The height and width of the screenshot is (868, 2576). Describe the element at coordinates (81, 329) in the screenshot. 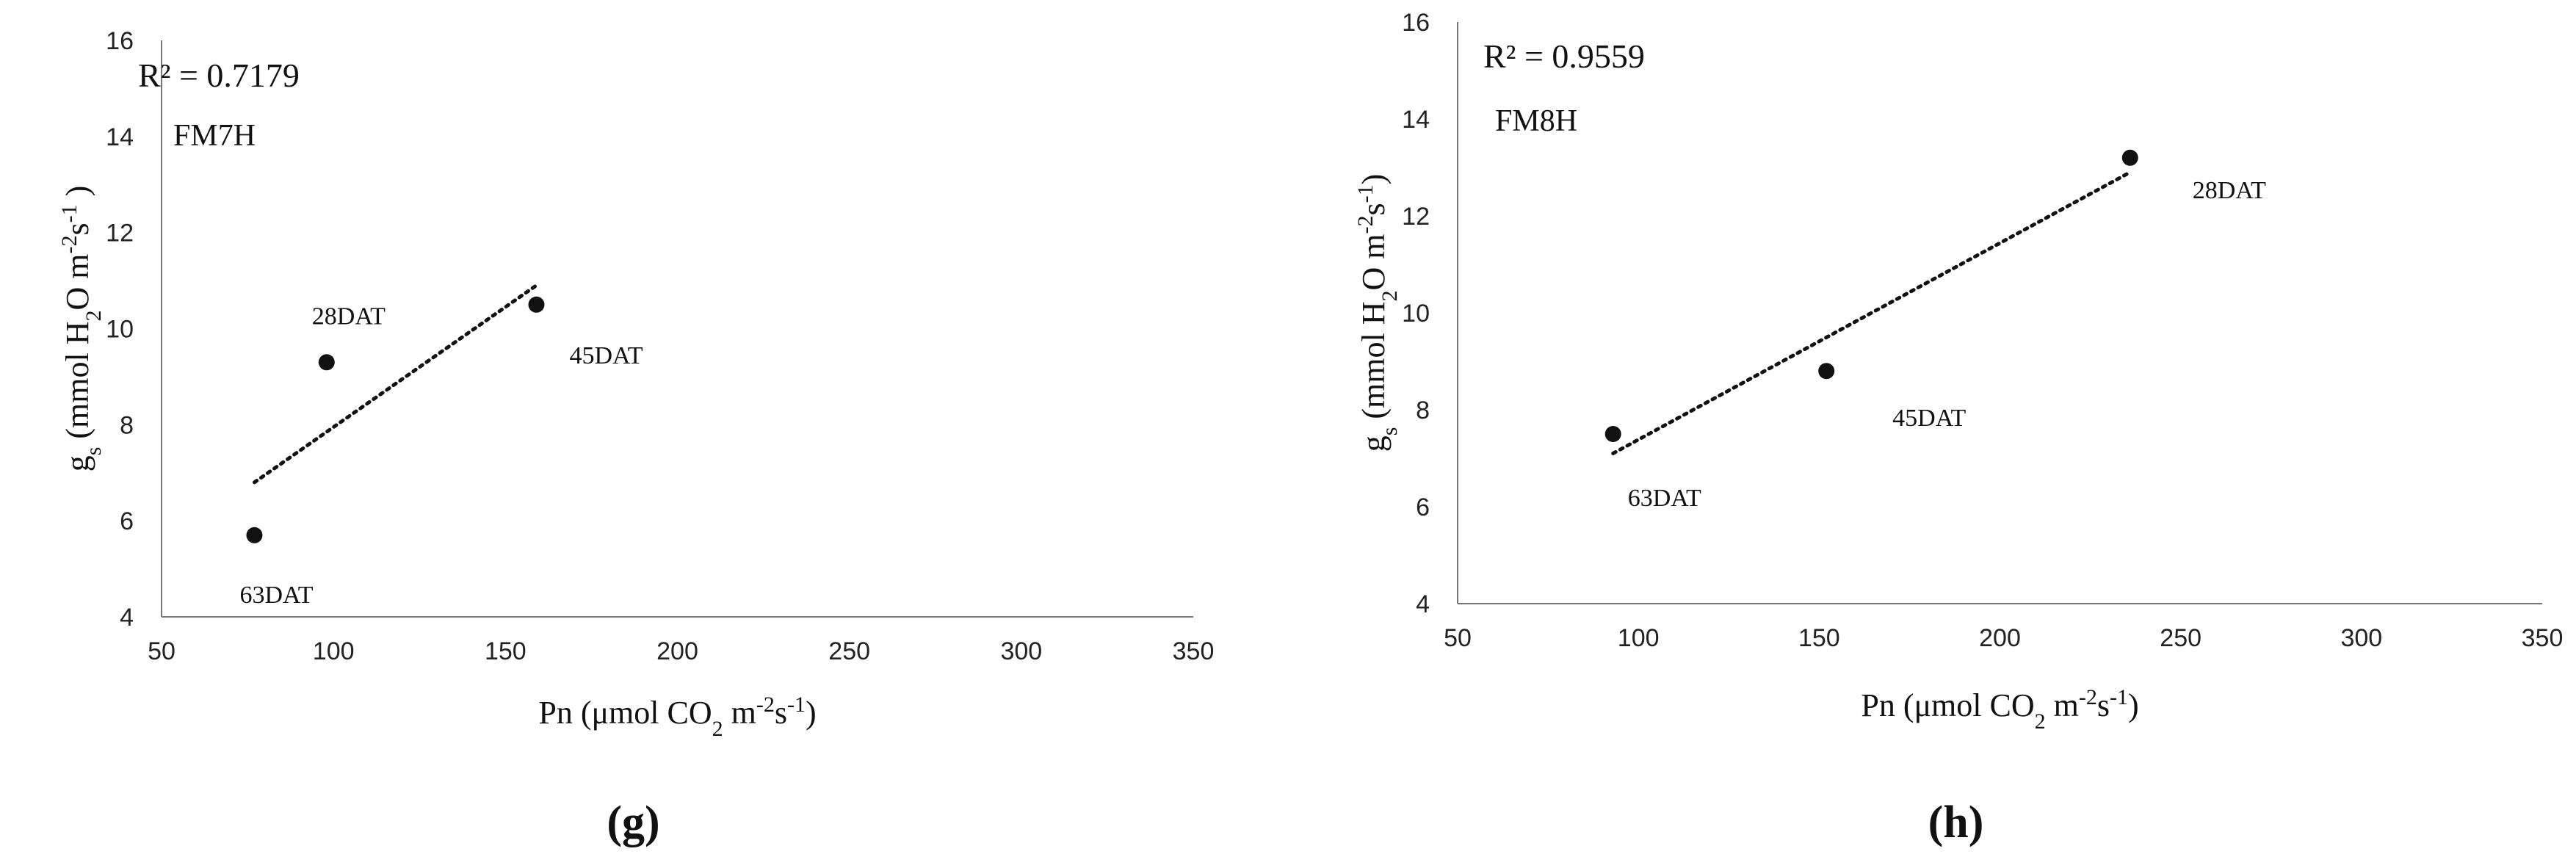

I see `y-axis-title: gs (mmol H2O m-2s-1 )` at that location.